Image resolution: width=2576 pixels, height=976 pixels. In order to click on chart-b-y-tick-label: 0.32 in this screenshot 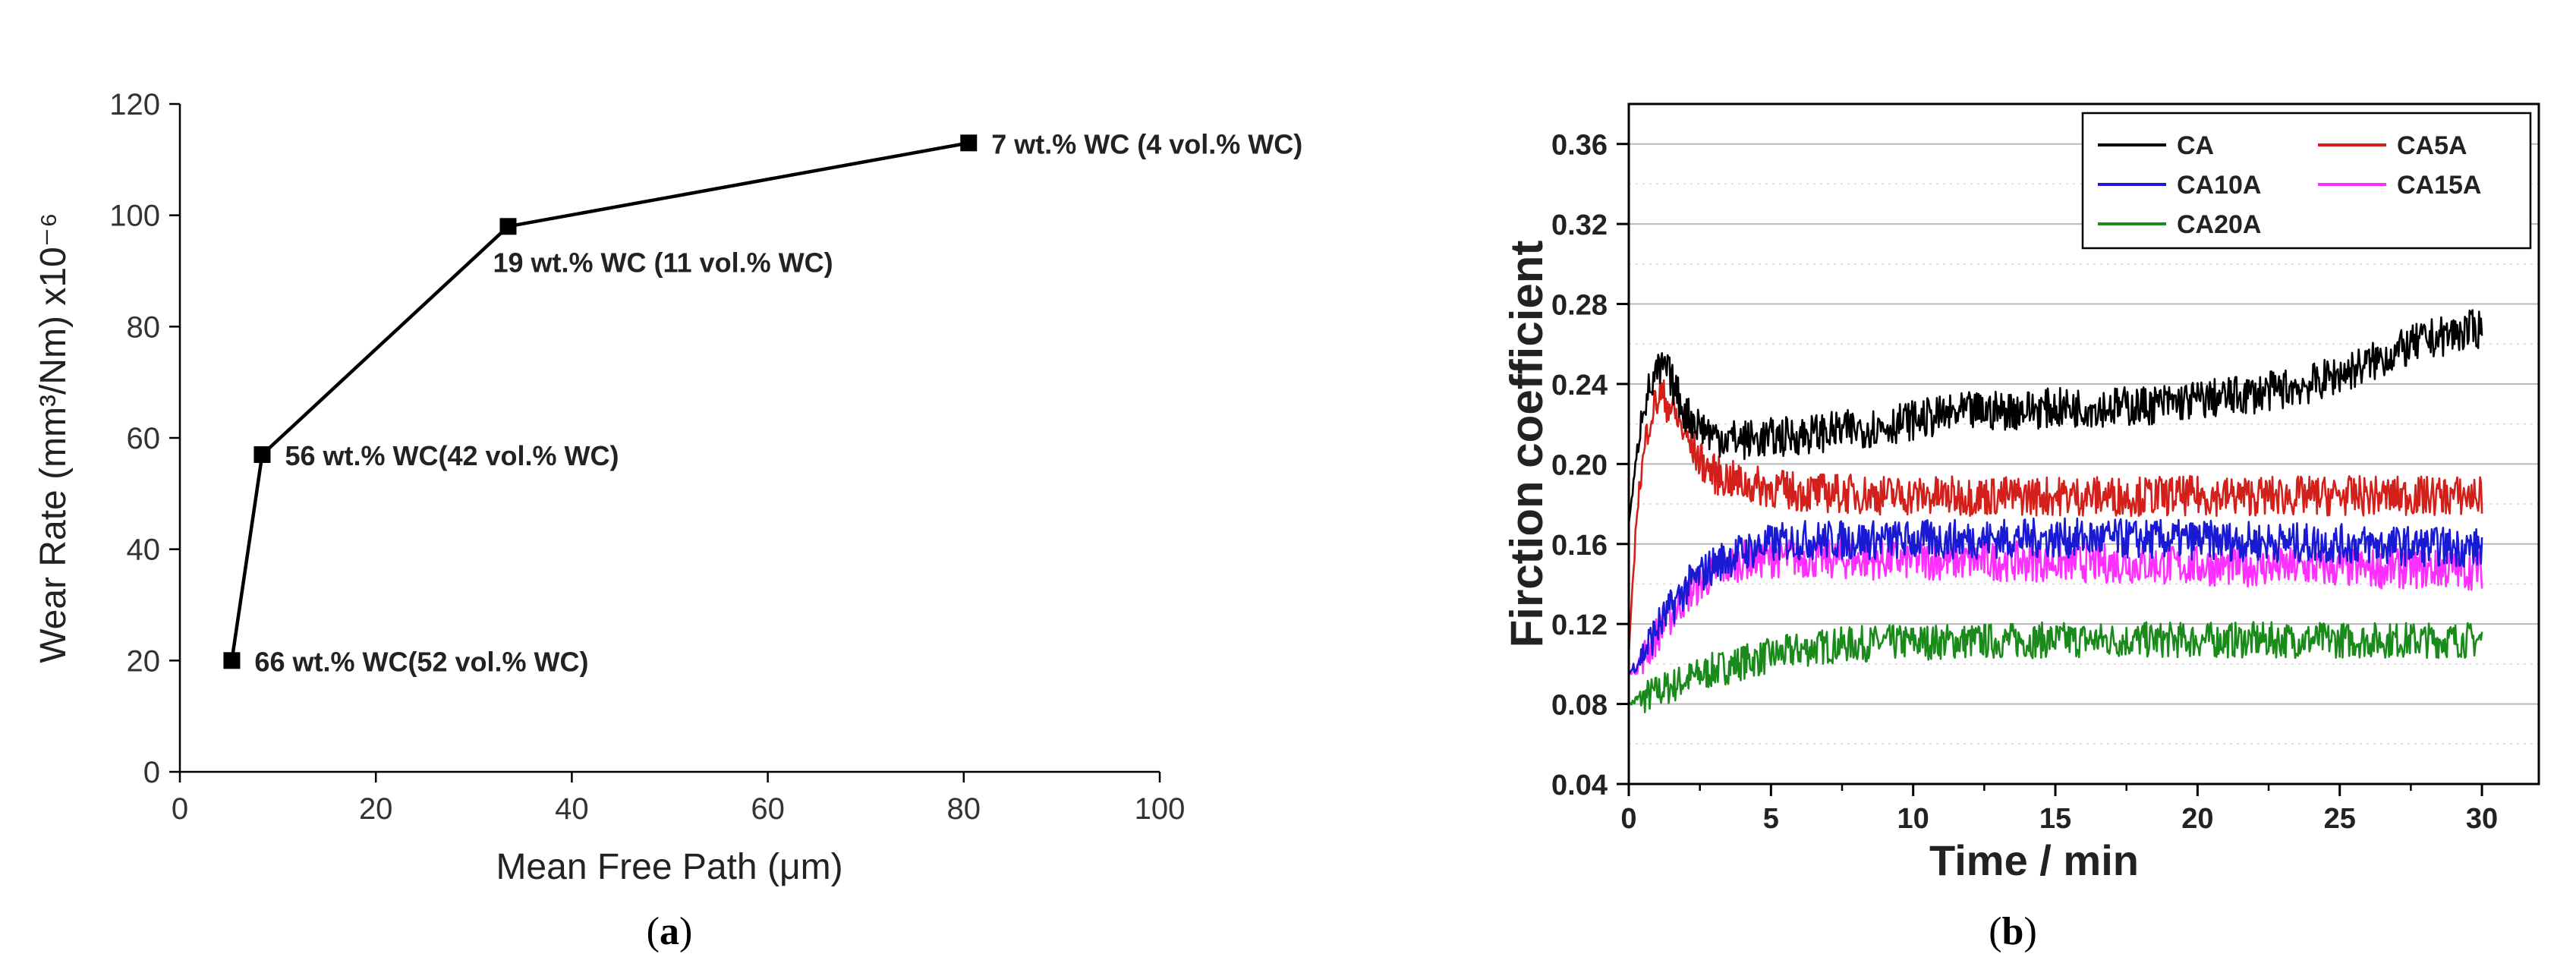, I will do `click(1579, 225)`.